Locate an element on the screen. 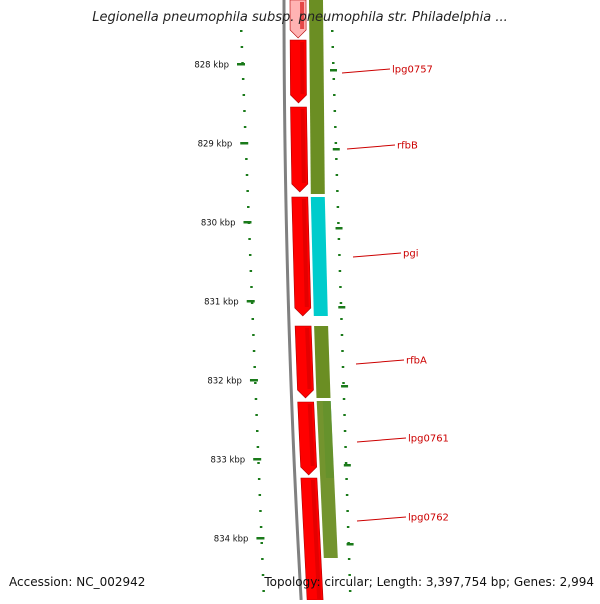 Image resolution: width=600 pixels, height=604 pixels. gene-label: lpg0757 is located at coordinates (412, 70).